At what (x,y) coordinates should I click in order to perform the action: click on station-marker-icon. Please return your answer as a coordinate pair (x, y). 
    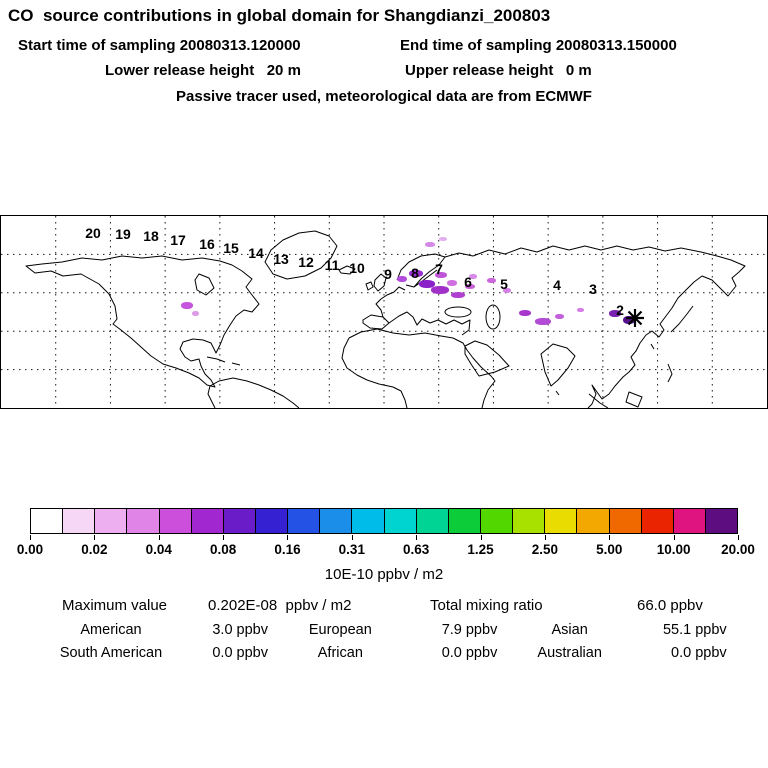
    Looking at the image, I should click on (635, 318).